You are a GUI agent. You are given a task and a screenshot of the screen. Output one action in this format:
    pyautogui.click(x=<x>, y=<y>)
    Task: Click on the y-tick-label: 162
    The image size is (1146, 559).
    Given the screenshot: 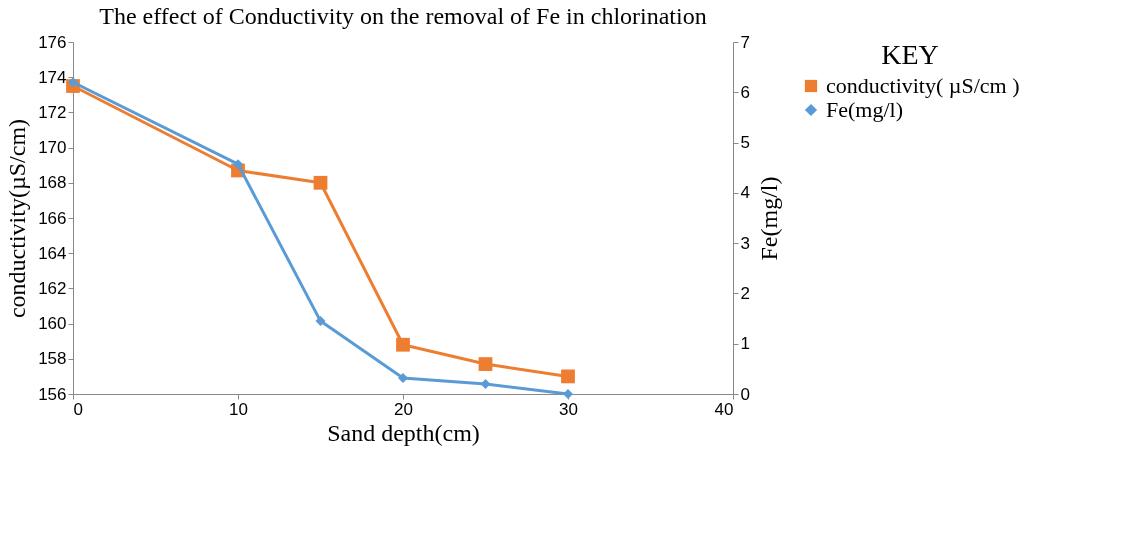 What is the action you would take?
    pyautogui.click(x=52, y=288)
    